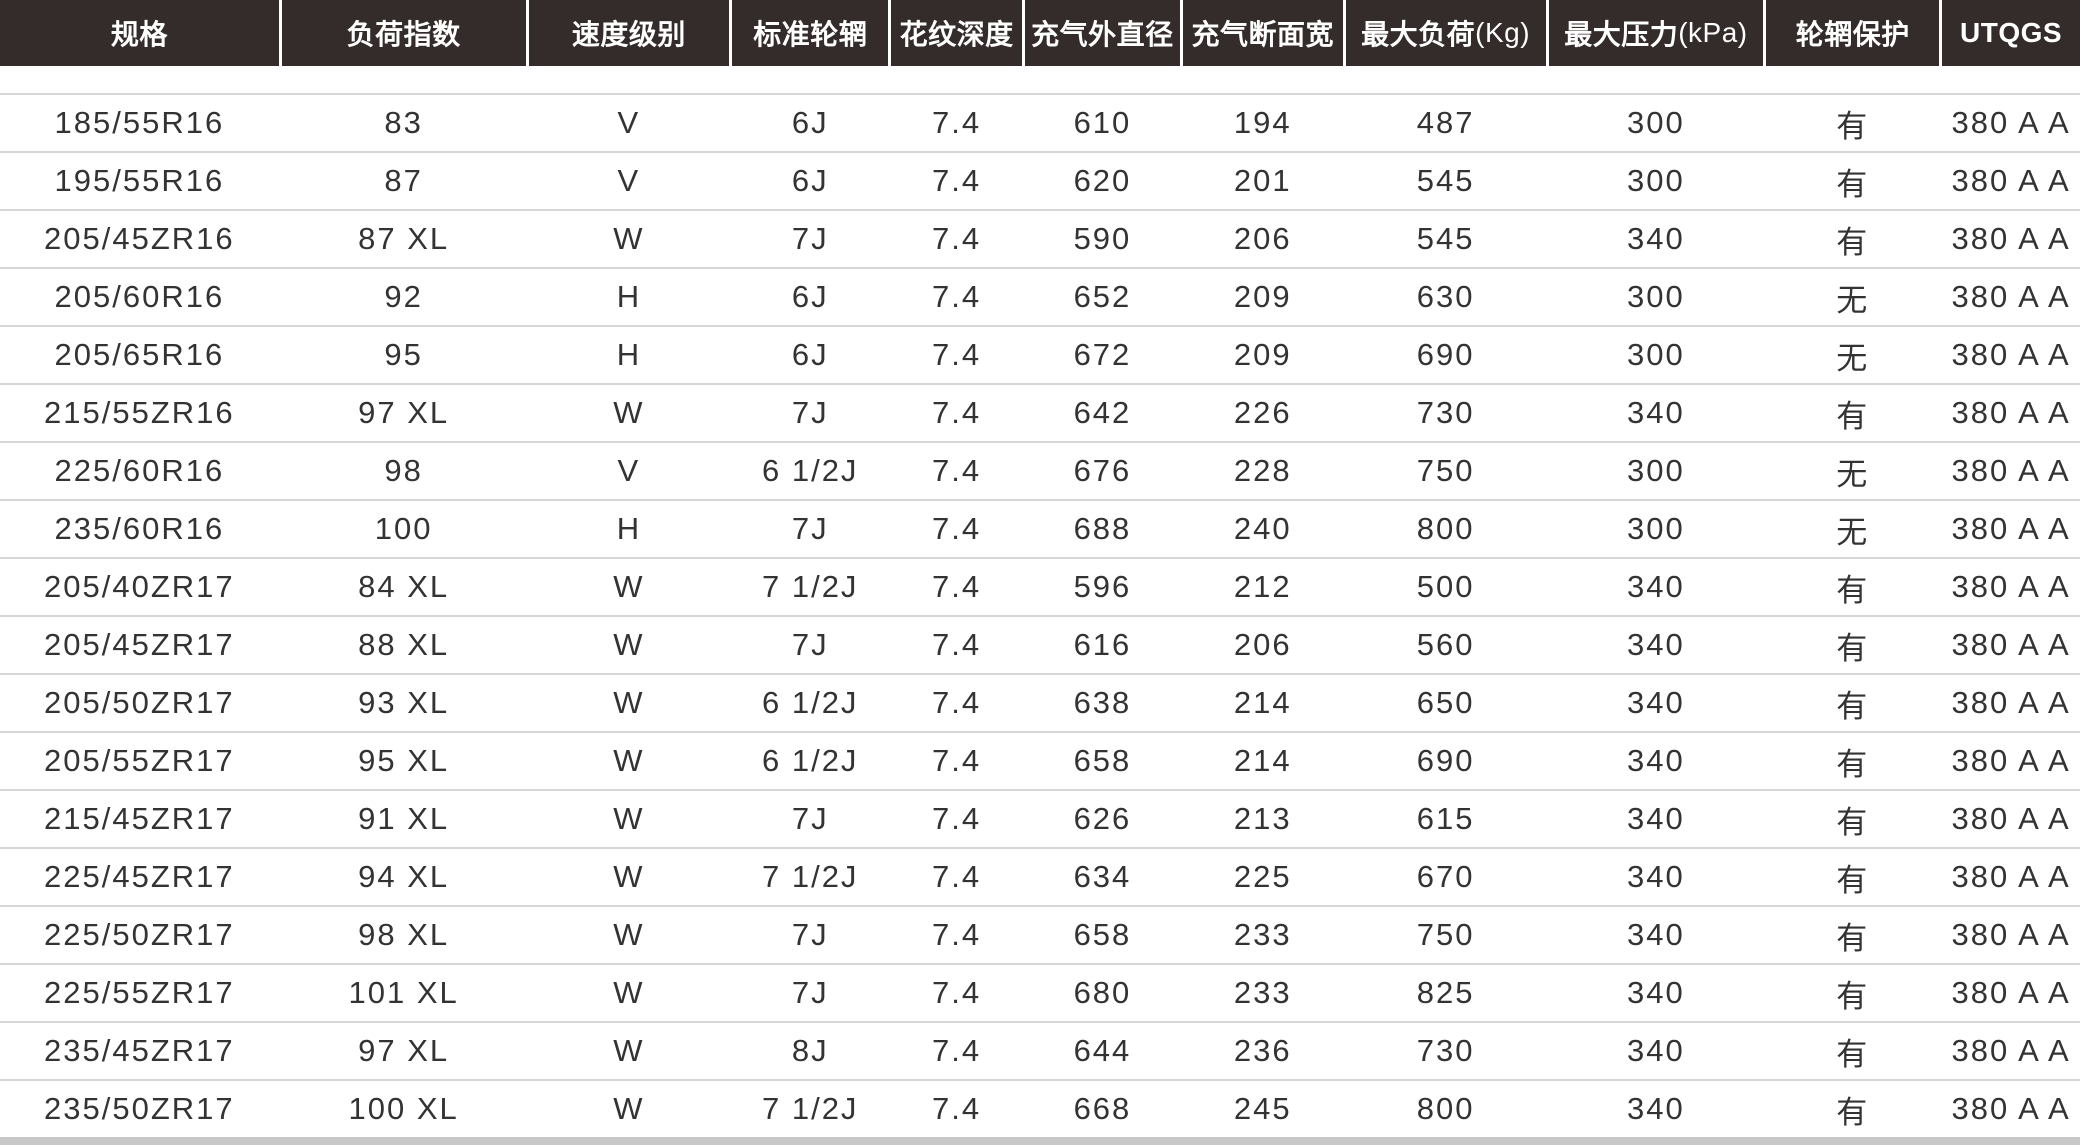 The height and width of the screenshot is (1145, 2080). Describe the element at coordinates (1445, 818) in the screenshot. I see `cell-max-load: 615` at that location.